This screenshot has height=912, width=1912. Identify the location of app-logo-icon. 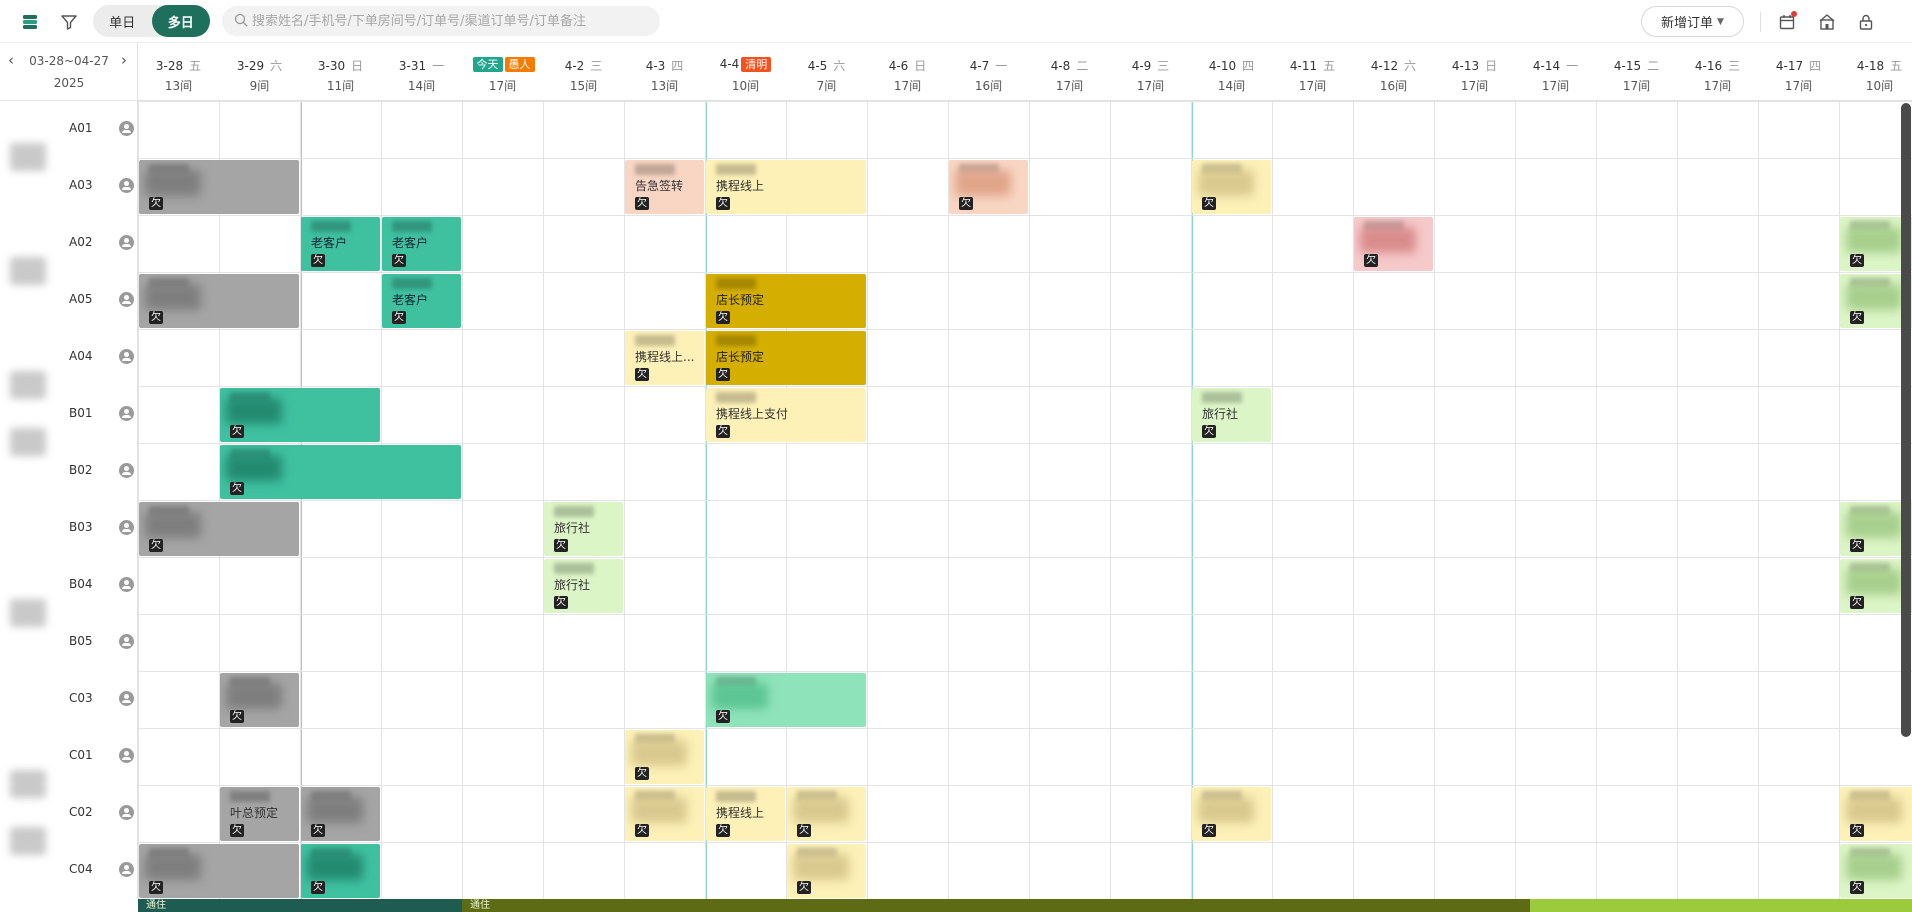
(30, 22).